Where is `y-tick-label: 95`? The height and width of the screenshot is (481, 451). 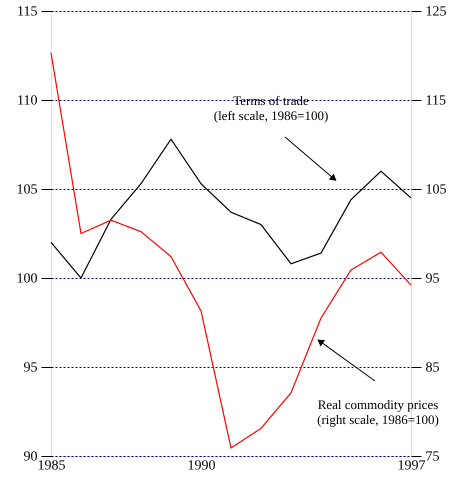 y-tick-label: 95 is located at coordinates (31, 368).